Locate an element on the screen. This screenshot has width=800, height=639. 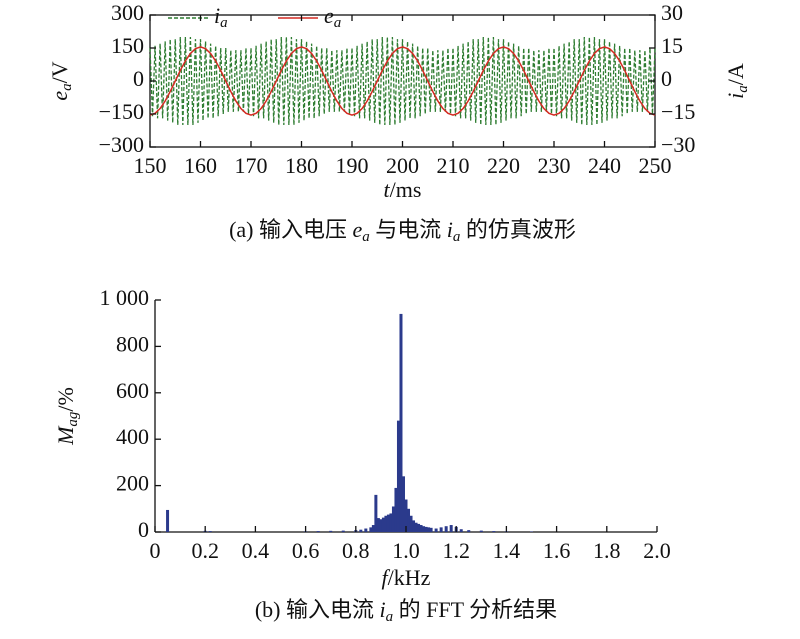
x-tick-label: 1.6 is located at coordinates (557, 550).